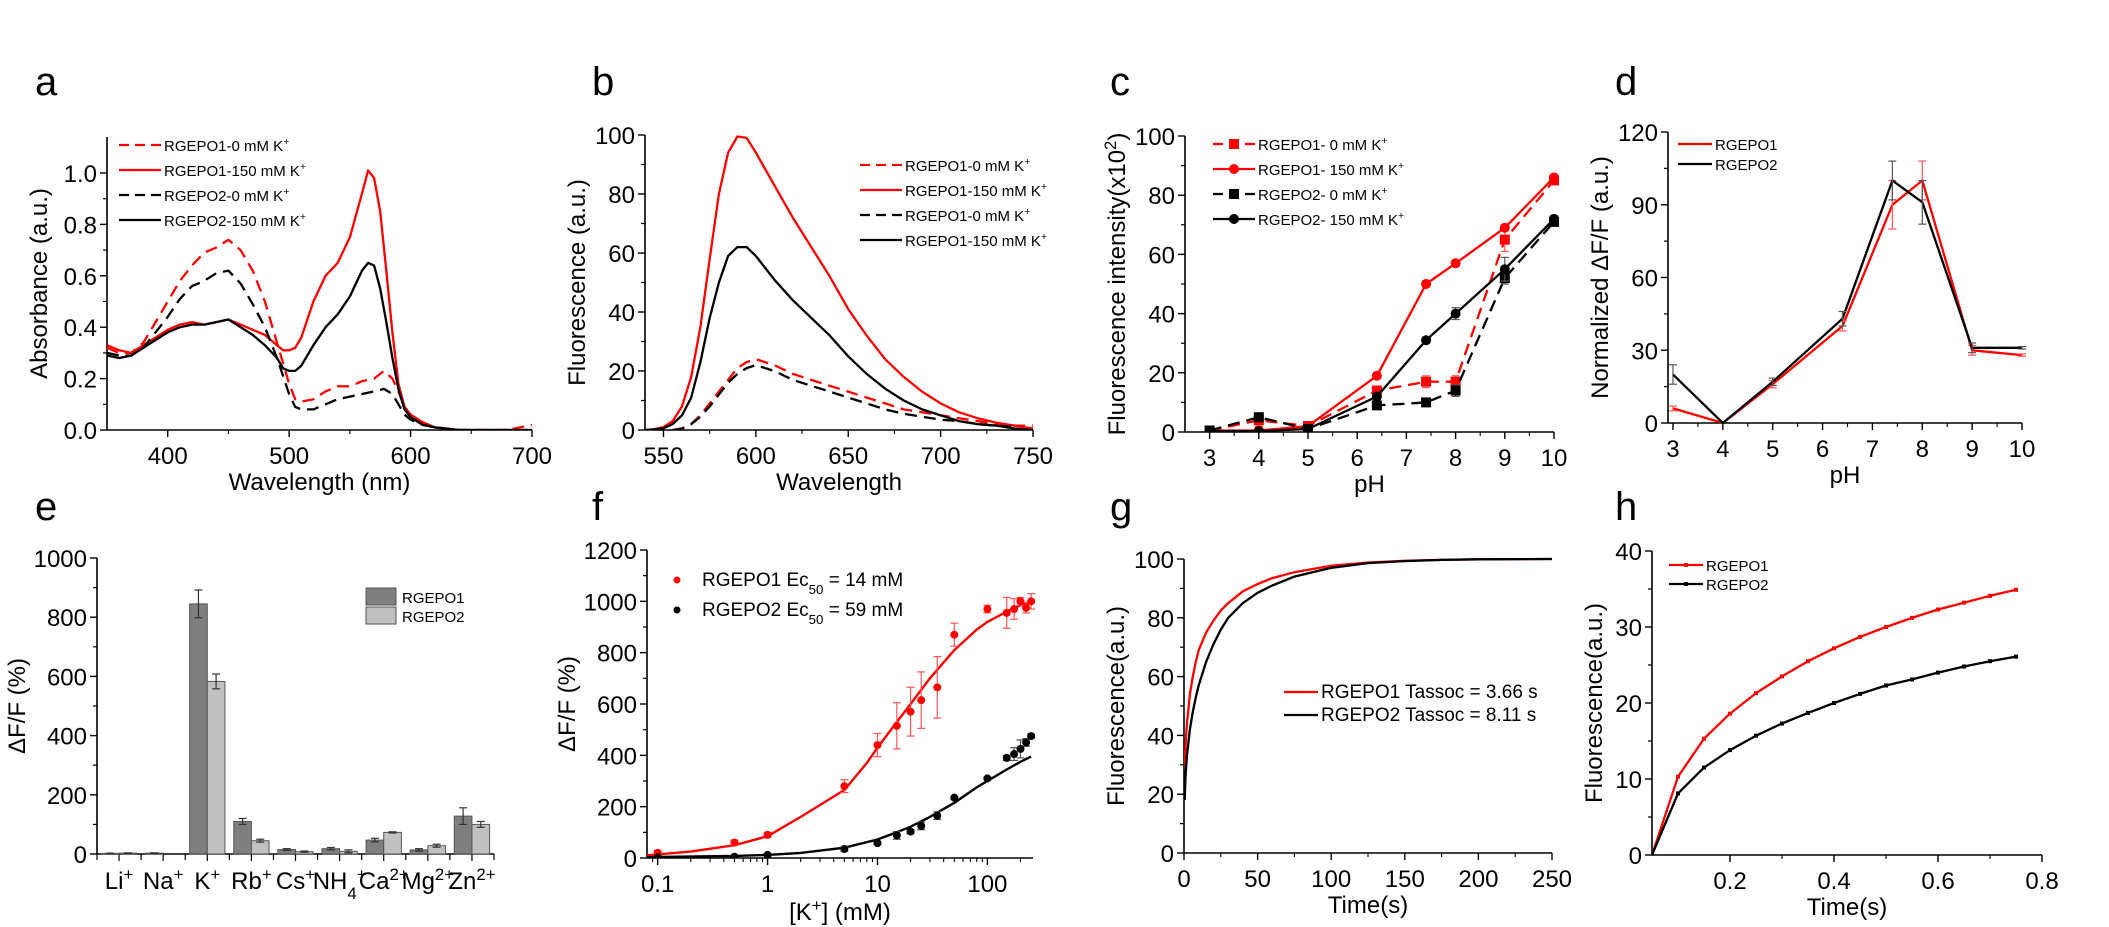  What do you see at coordinates (433, 598) in the screenshot?
I see `legend-label: RGEPO1` at bounding box center [433, 598].